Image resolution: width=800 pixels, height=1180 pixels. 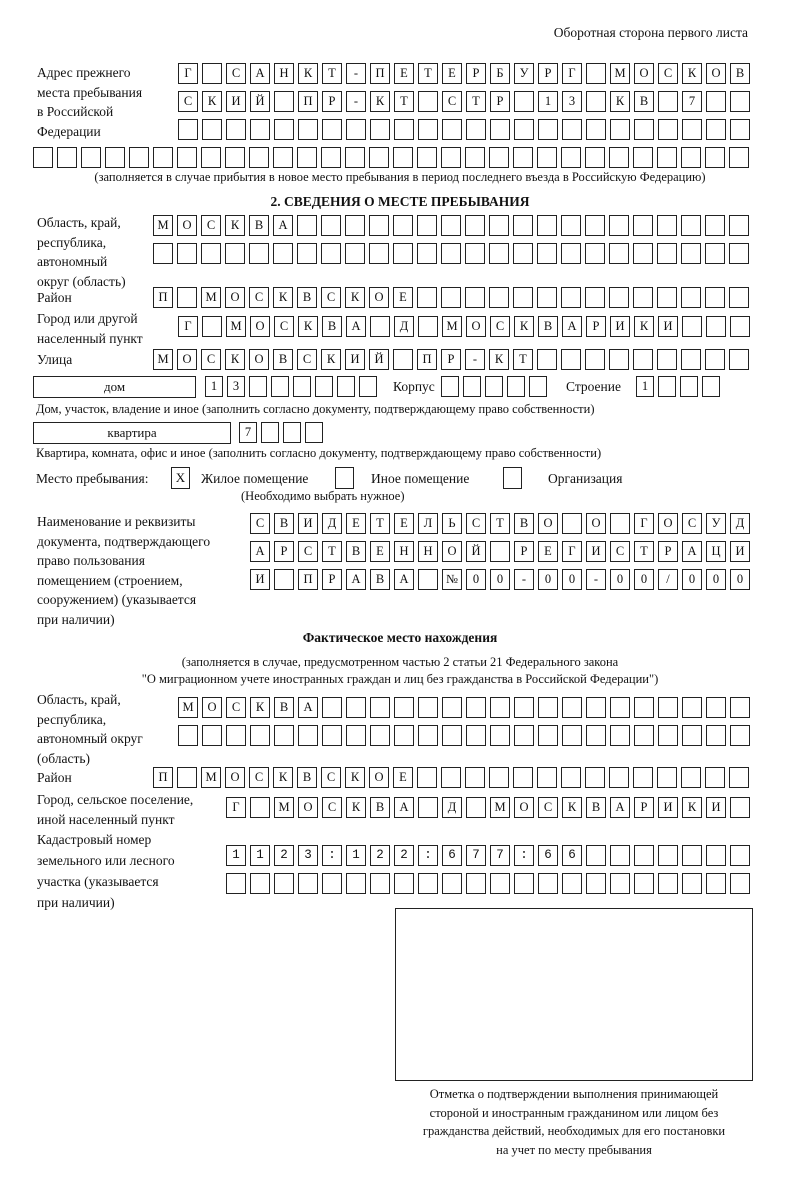 I want to click on char-cell: А, so click(x=404, y=807).